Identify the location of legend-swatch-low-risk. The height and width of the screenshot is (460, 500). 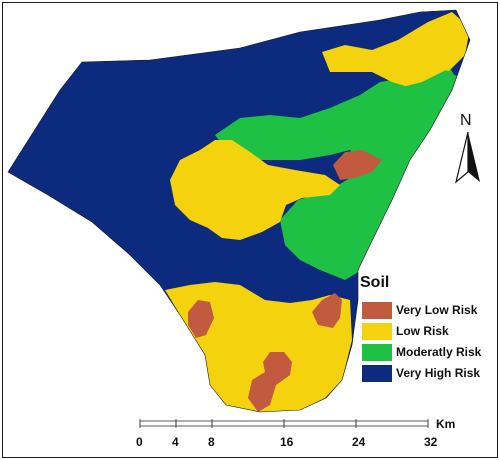
(377, 331).